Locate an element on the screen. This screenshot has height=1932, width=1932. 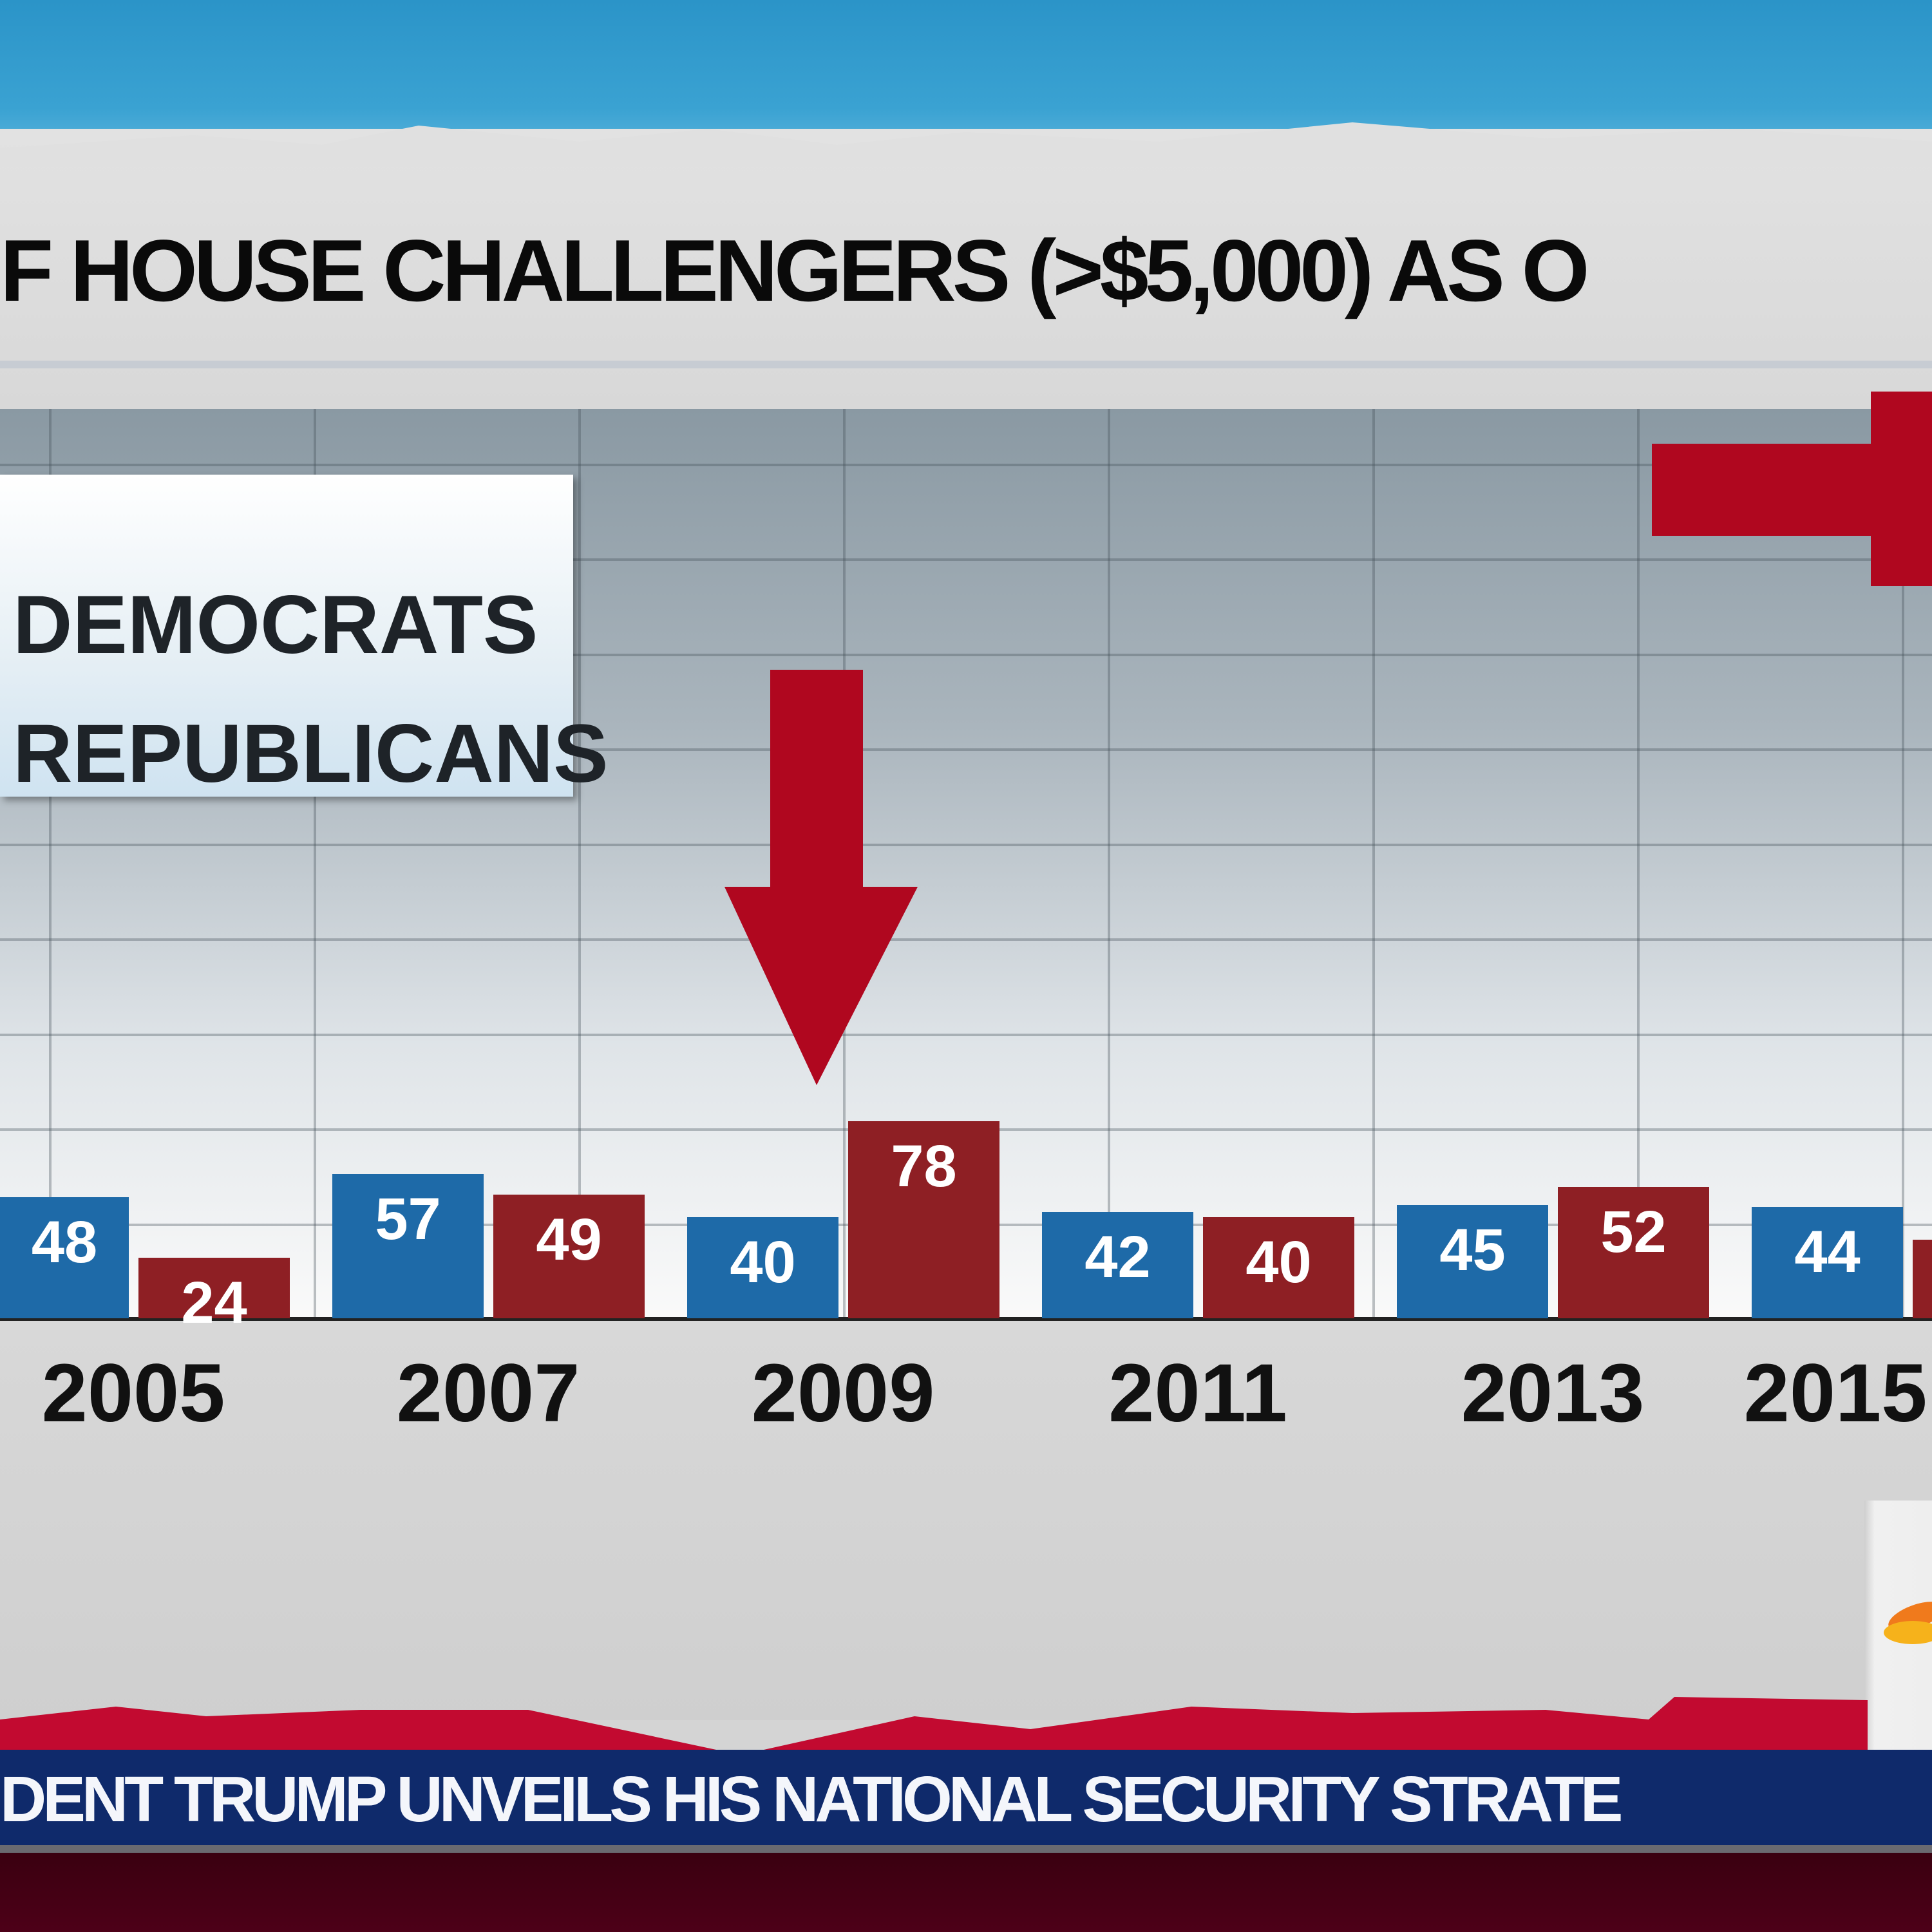
bar-republicans-2011 is located at coordinates (1278, 1267).